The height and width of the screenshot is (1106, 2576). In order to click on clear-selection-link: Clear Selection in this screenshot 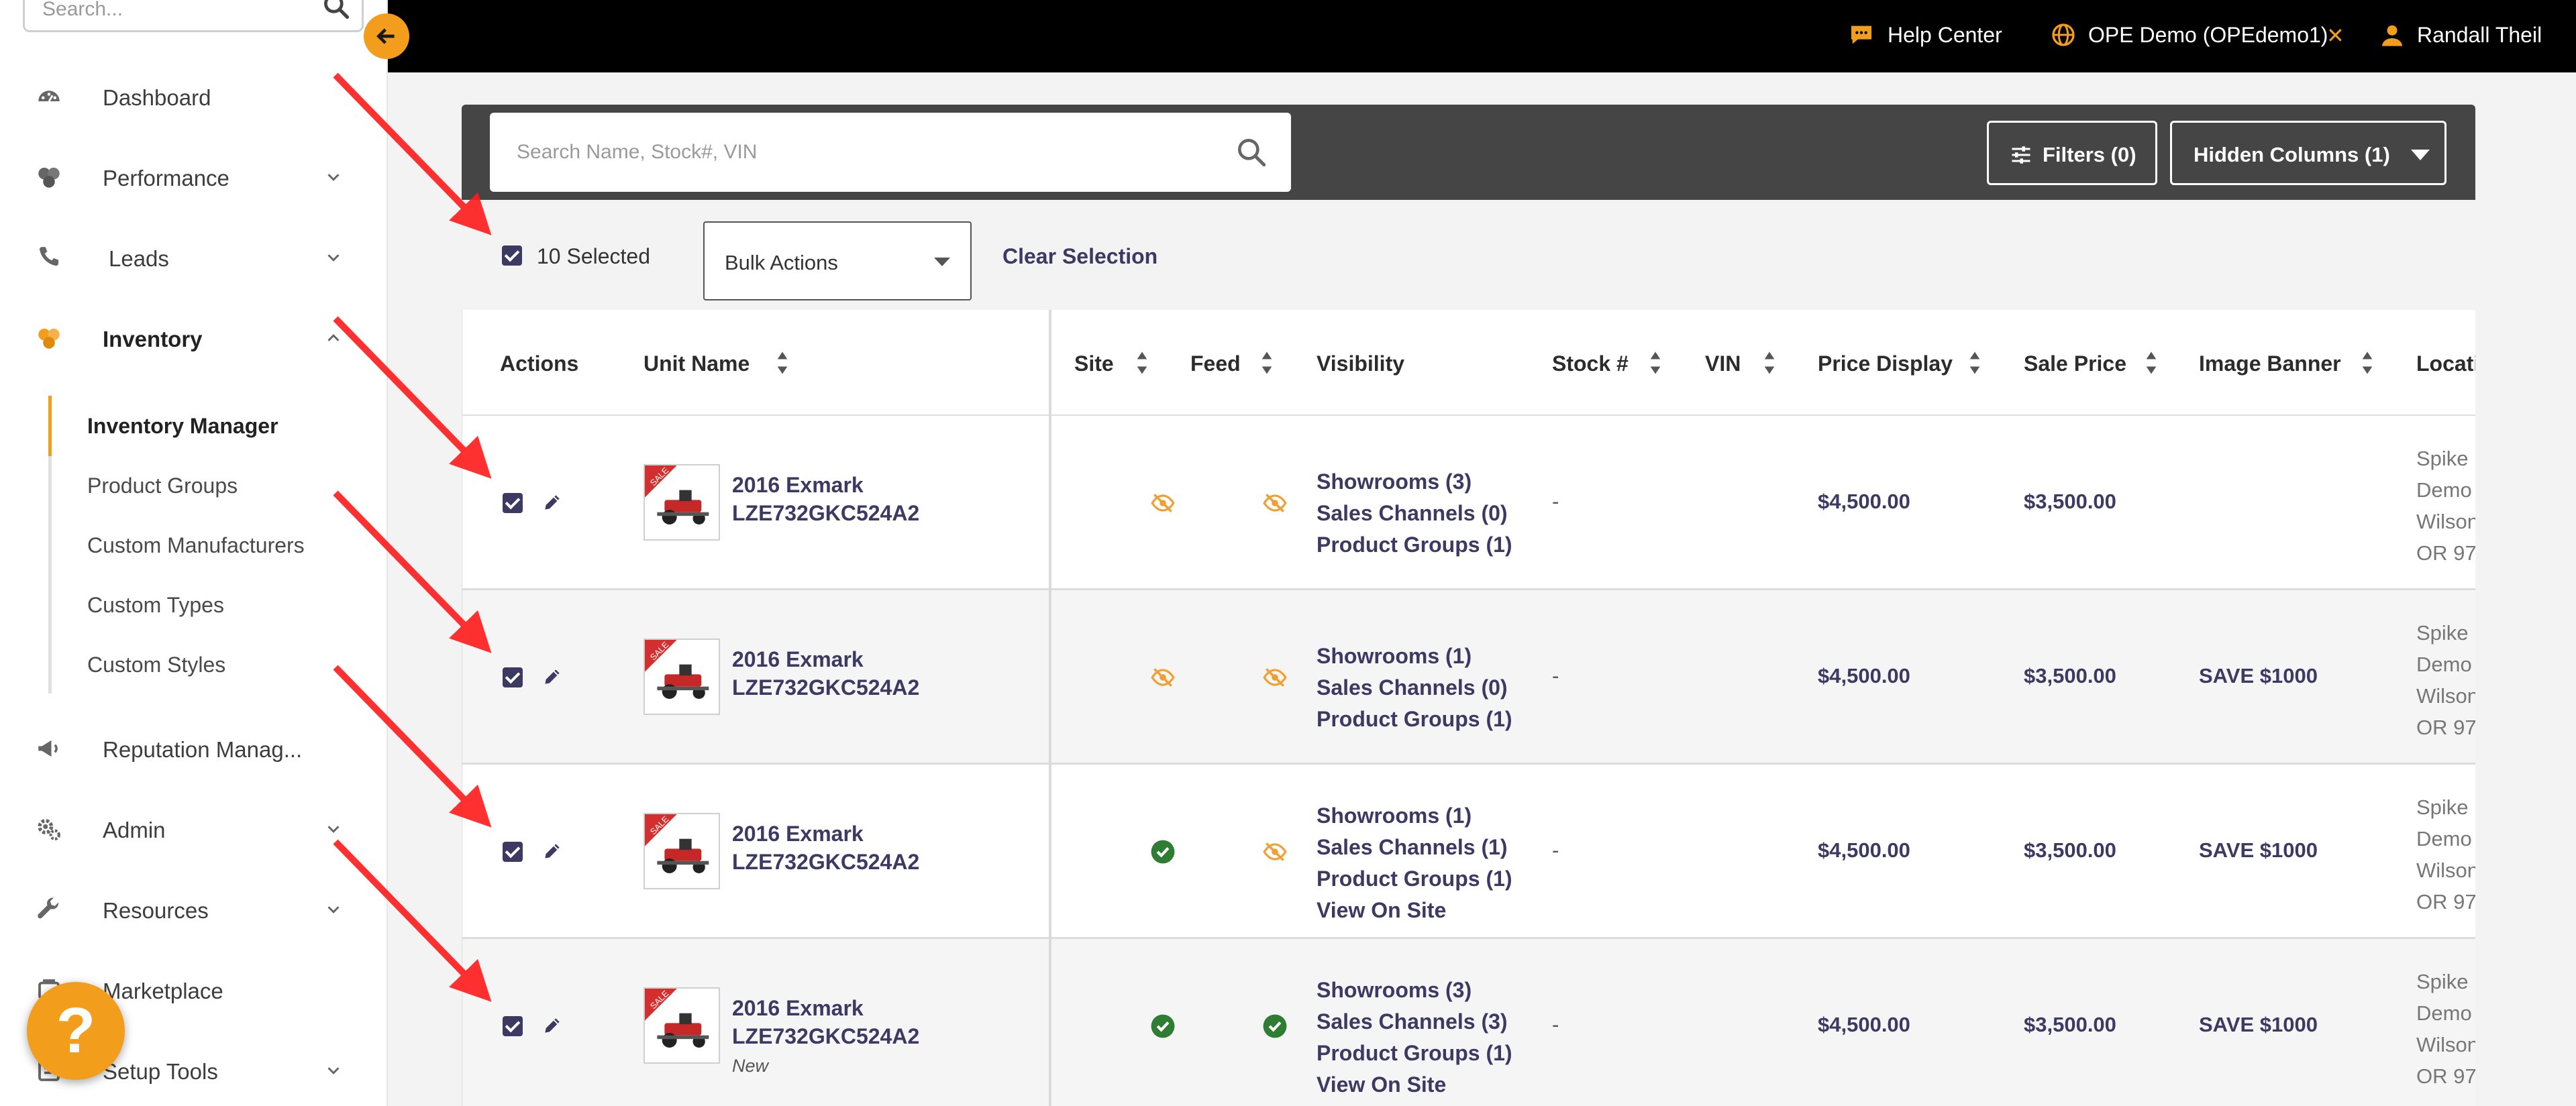, I will do `click(1080, 256)`.